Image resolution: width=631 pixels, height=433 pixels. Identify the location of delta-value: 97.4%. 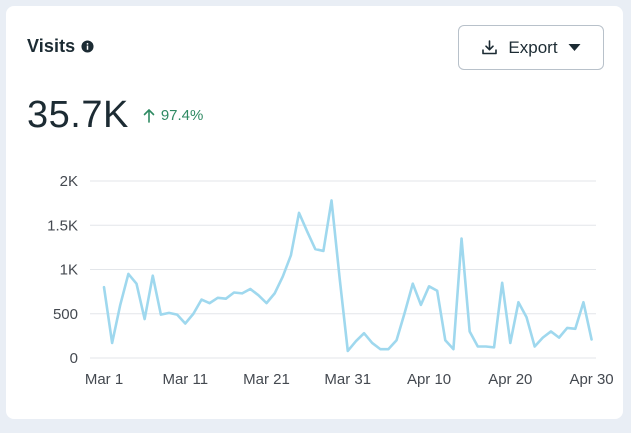
(182, 115).